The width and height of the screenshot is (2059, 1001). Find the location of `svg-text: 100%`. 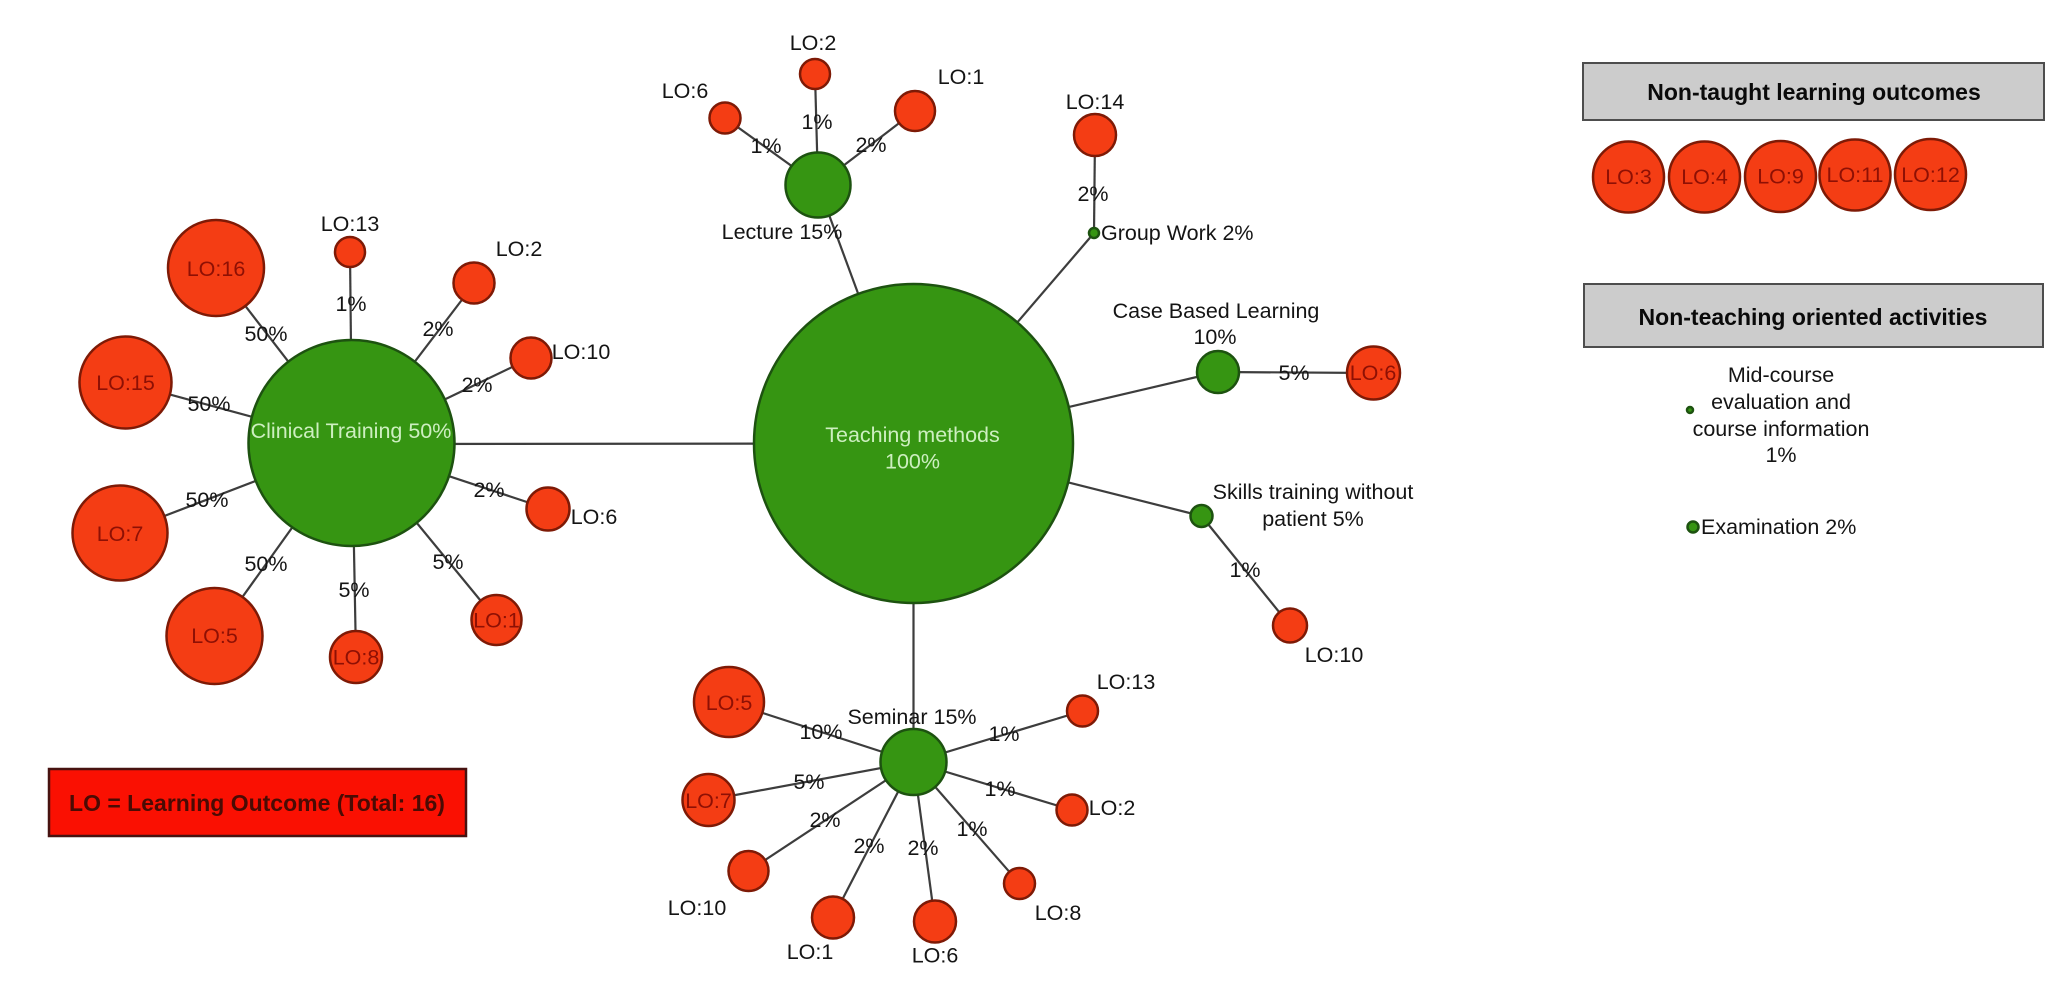

svg-text: 100% is located at coordinates (912, 462).